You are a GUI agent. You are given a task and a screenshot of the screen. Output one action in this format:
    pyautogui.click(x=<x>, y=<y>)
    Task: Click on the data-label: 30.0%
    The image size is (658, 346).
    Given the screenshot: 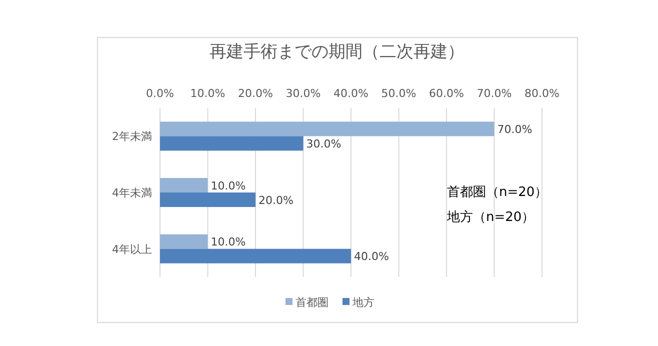 What is the action you would take?
    pyautogui.click(x=324, y=143)
    